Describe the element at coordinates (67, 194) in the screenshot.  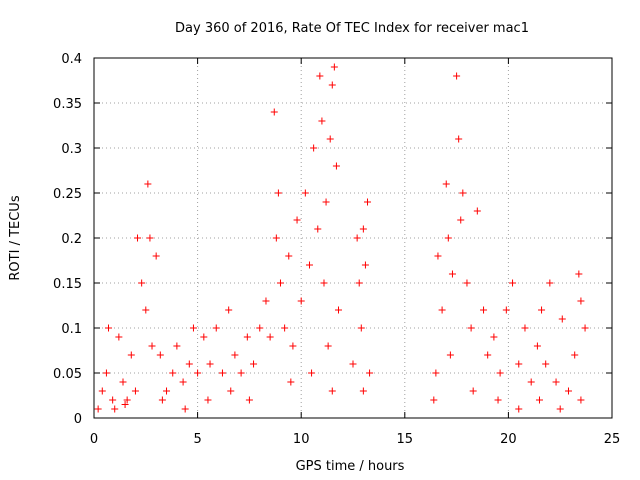
I see `y-tick-label: 0.25` at that location.